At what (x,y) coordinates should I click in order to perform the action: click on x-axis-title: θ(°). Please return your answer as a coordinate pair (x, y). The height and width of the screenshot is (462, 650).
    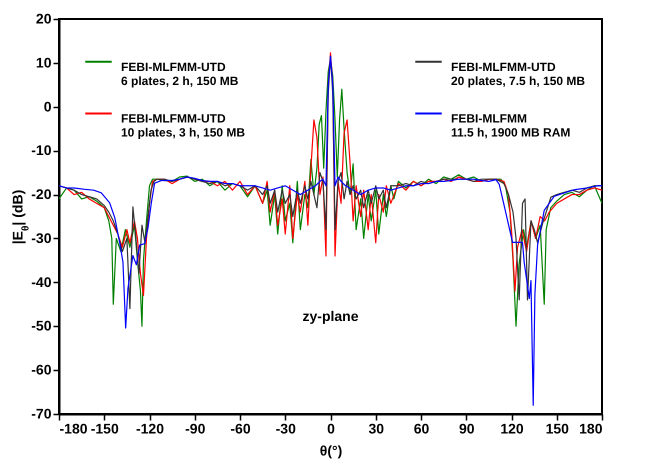
    Looking at the image, I should click on (331, 450).